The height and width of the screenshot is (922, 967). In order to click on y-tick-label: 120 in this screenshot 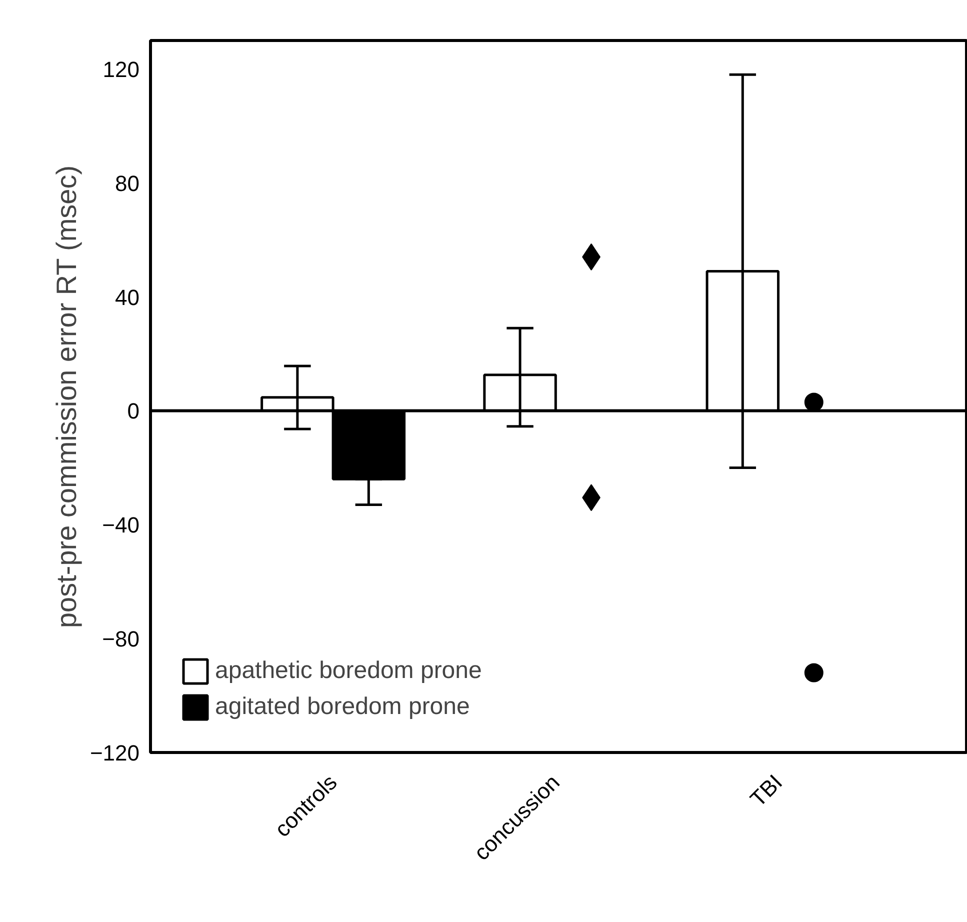, I will do `click(121, 69)`.